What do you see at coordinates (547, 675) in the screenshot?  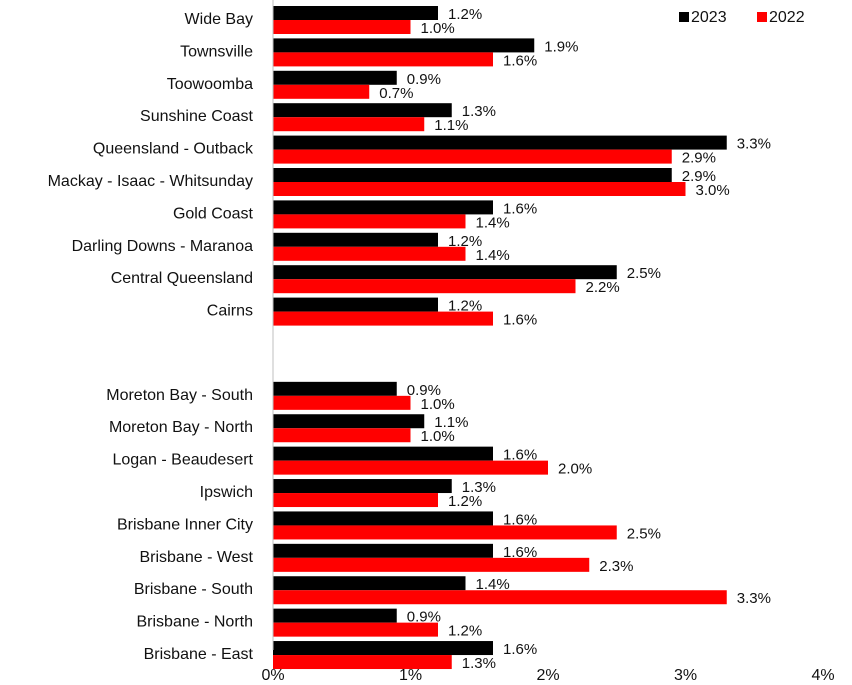 I see `x-tick-label: 2%` at bounding box center [547, 675].